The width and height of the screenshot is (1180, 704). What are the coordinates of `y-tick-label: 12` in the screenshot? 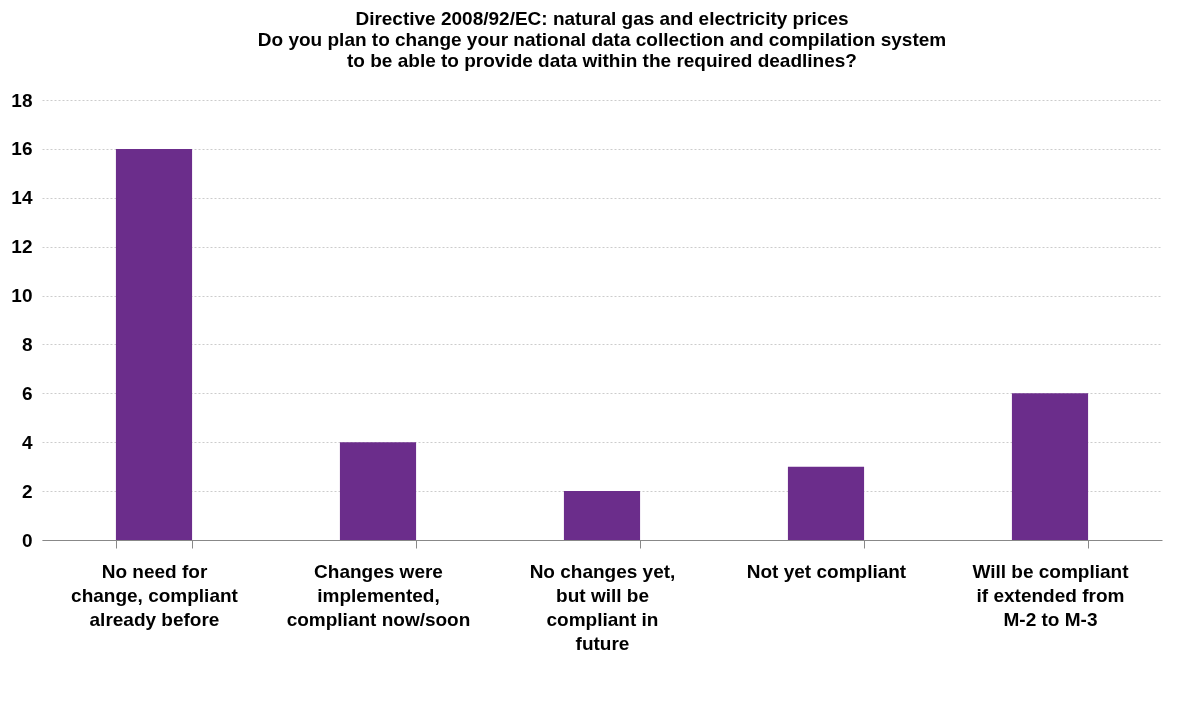 It's located at (22, 247).